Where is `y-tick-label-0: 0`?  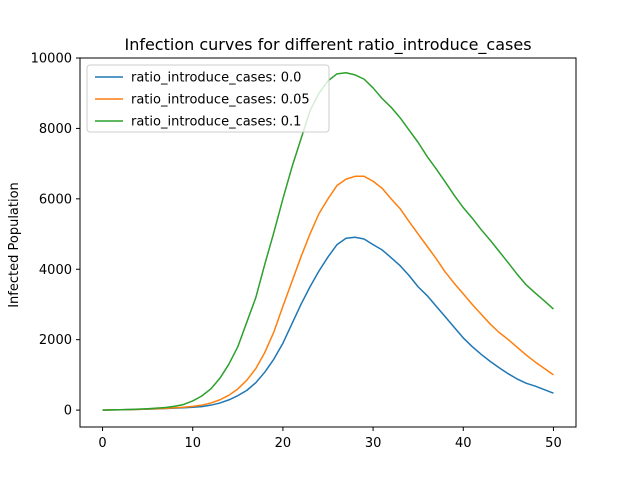
y-tick-label-0: 0 is located at coordinates (68, 411).